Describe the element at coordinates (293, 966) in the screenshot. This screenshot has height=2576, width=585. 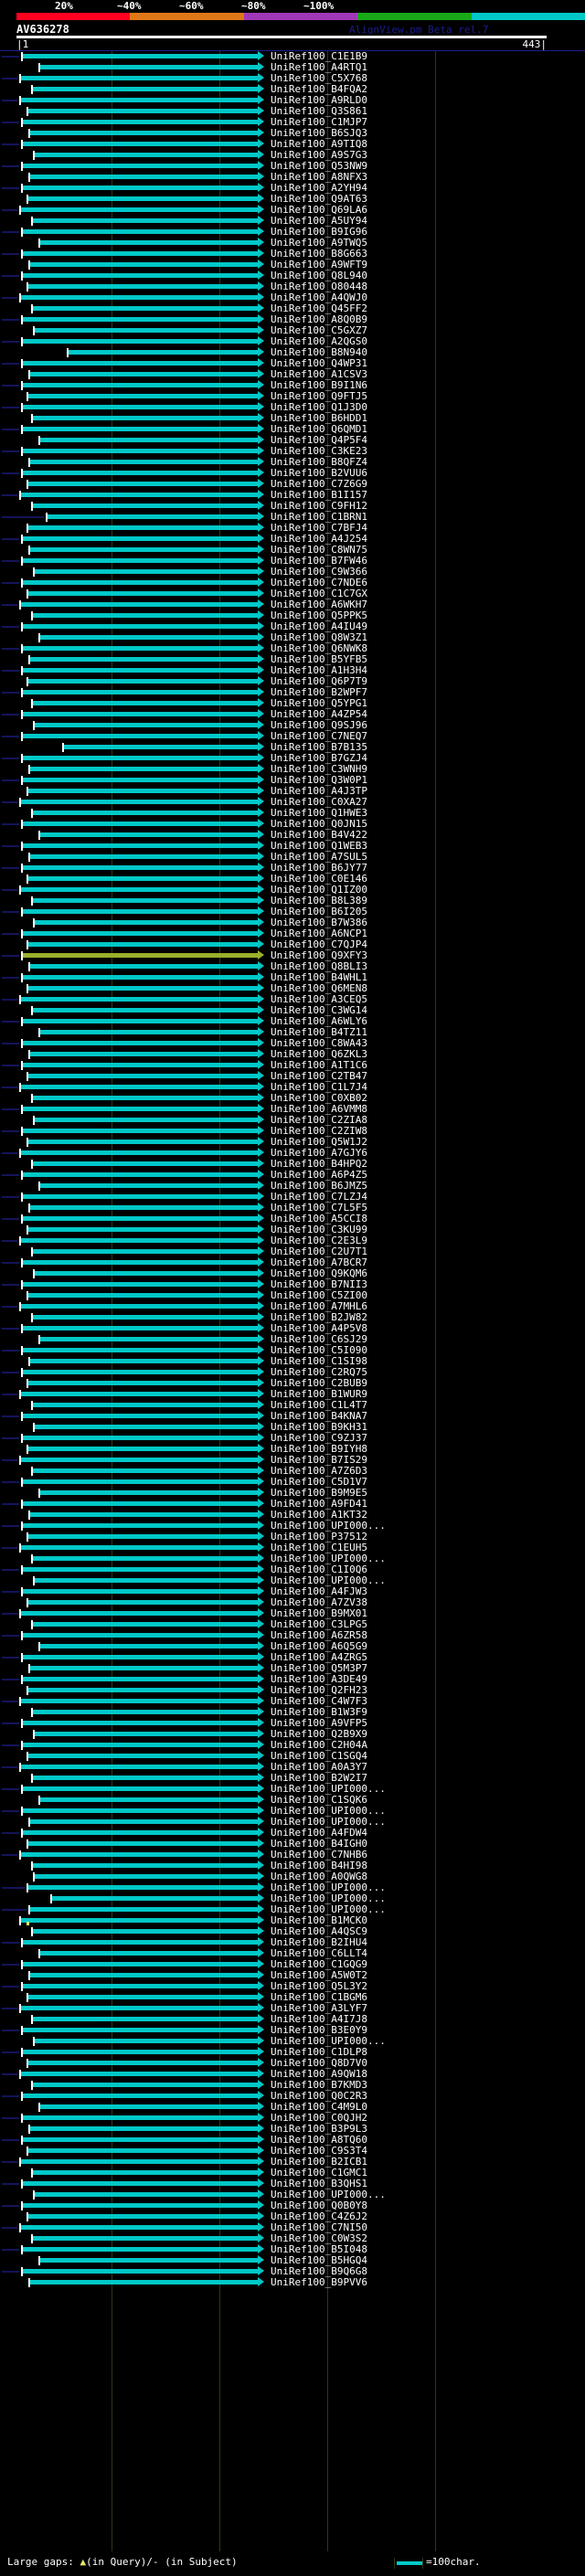
I see `alignment-row: UniRef100_Q8BLI3` at that location.